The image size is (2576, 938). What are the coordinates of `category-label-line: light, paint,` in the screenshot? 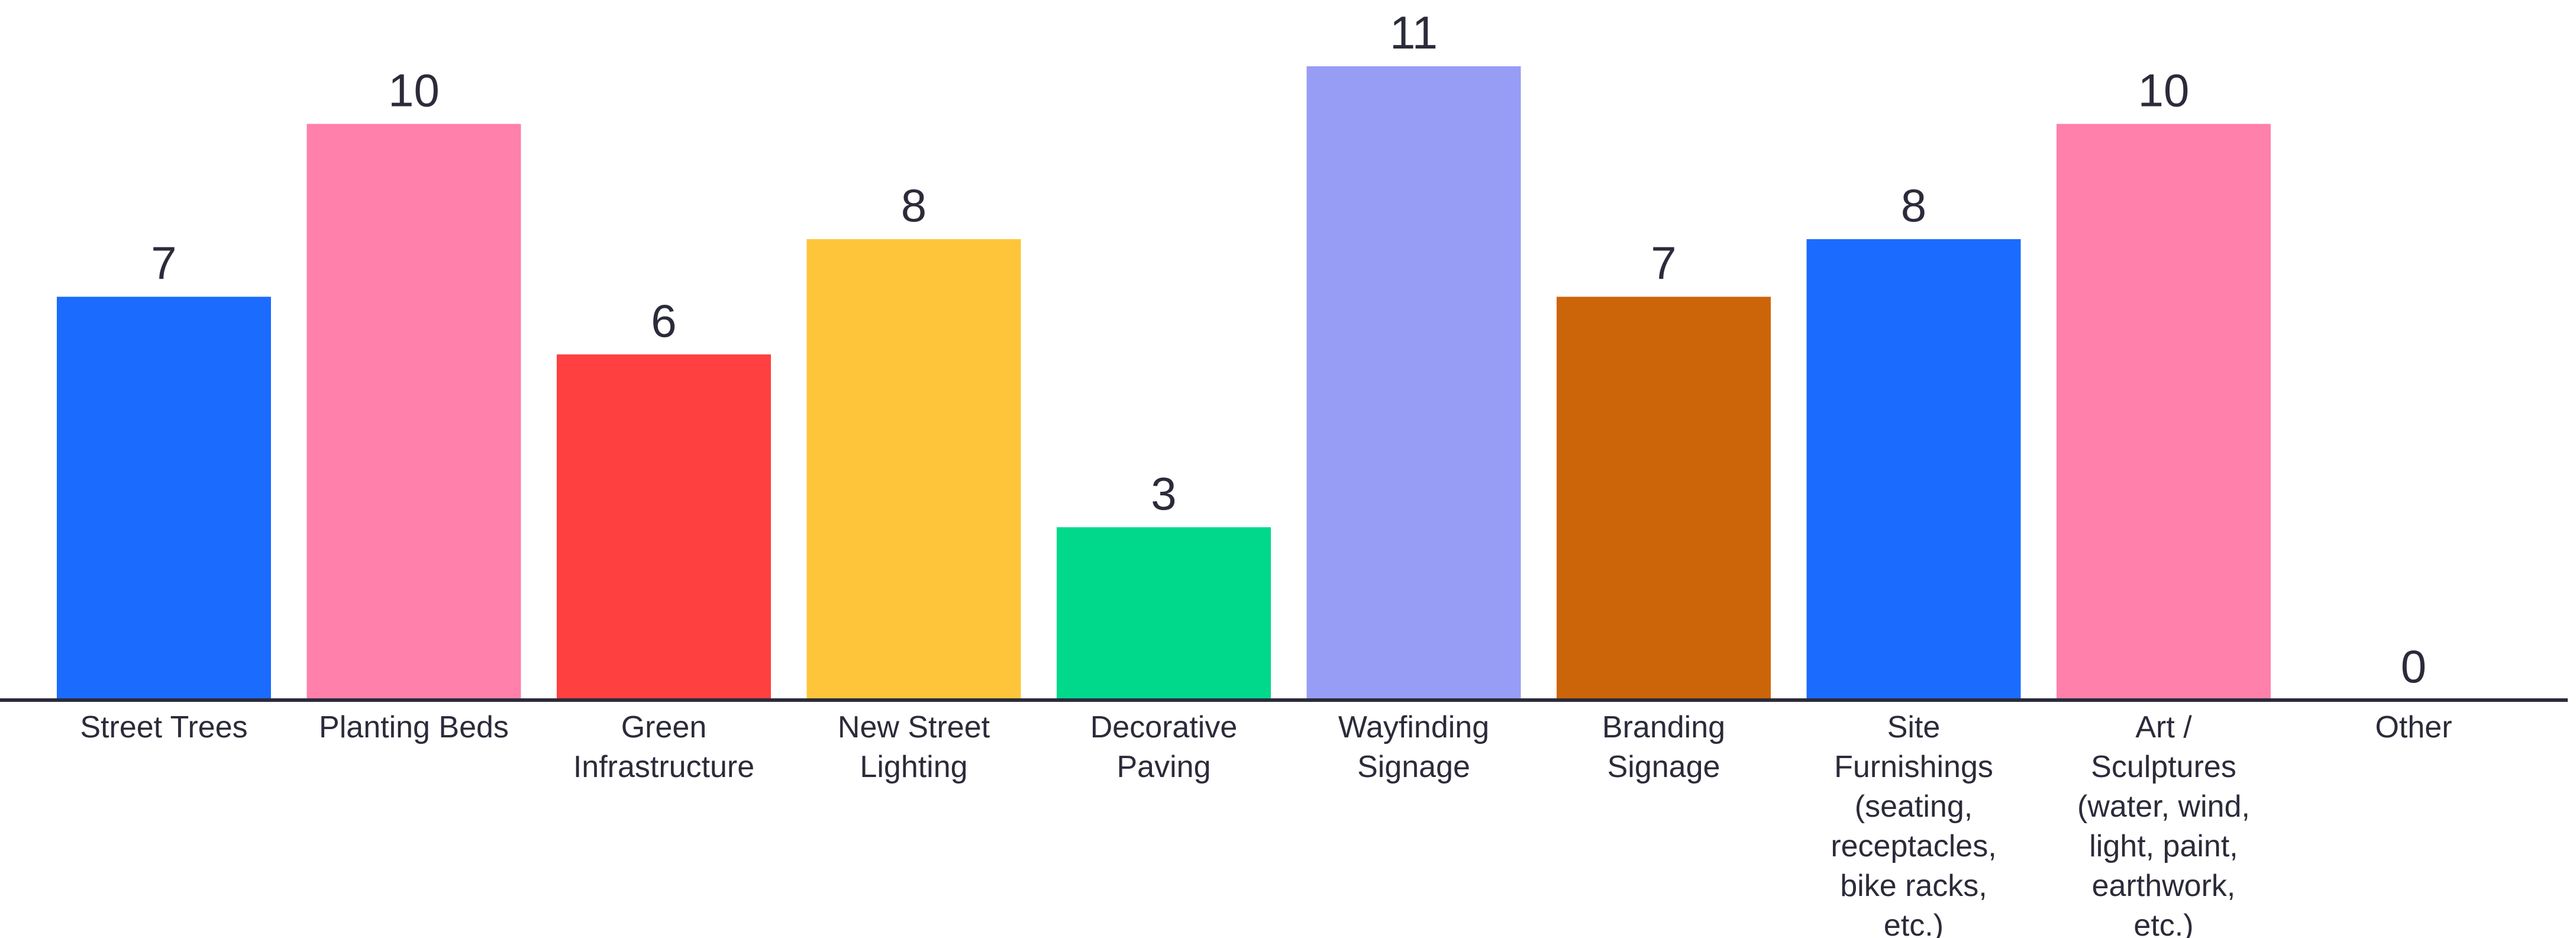 It's located at (2163, 846).